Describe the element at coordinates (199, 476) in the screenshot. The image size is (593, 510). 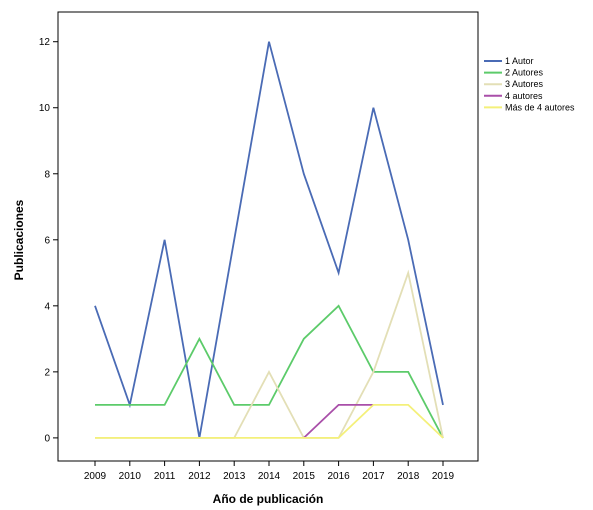
I see `x-tick-label: 2012` at that location.